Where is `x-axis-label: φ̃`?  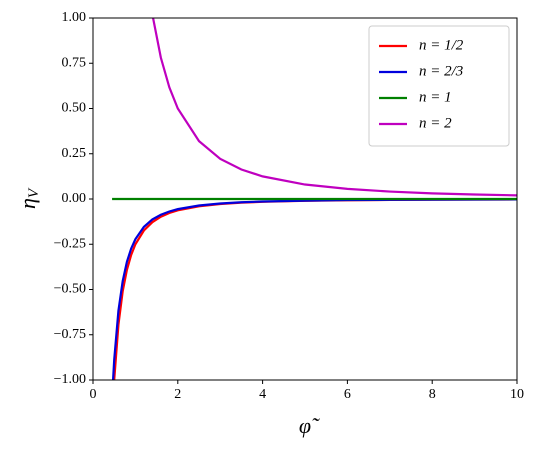 x-axis-label: φ̃ is located at coordinates (309, 425).